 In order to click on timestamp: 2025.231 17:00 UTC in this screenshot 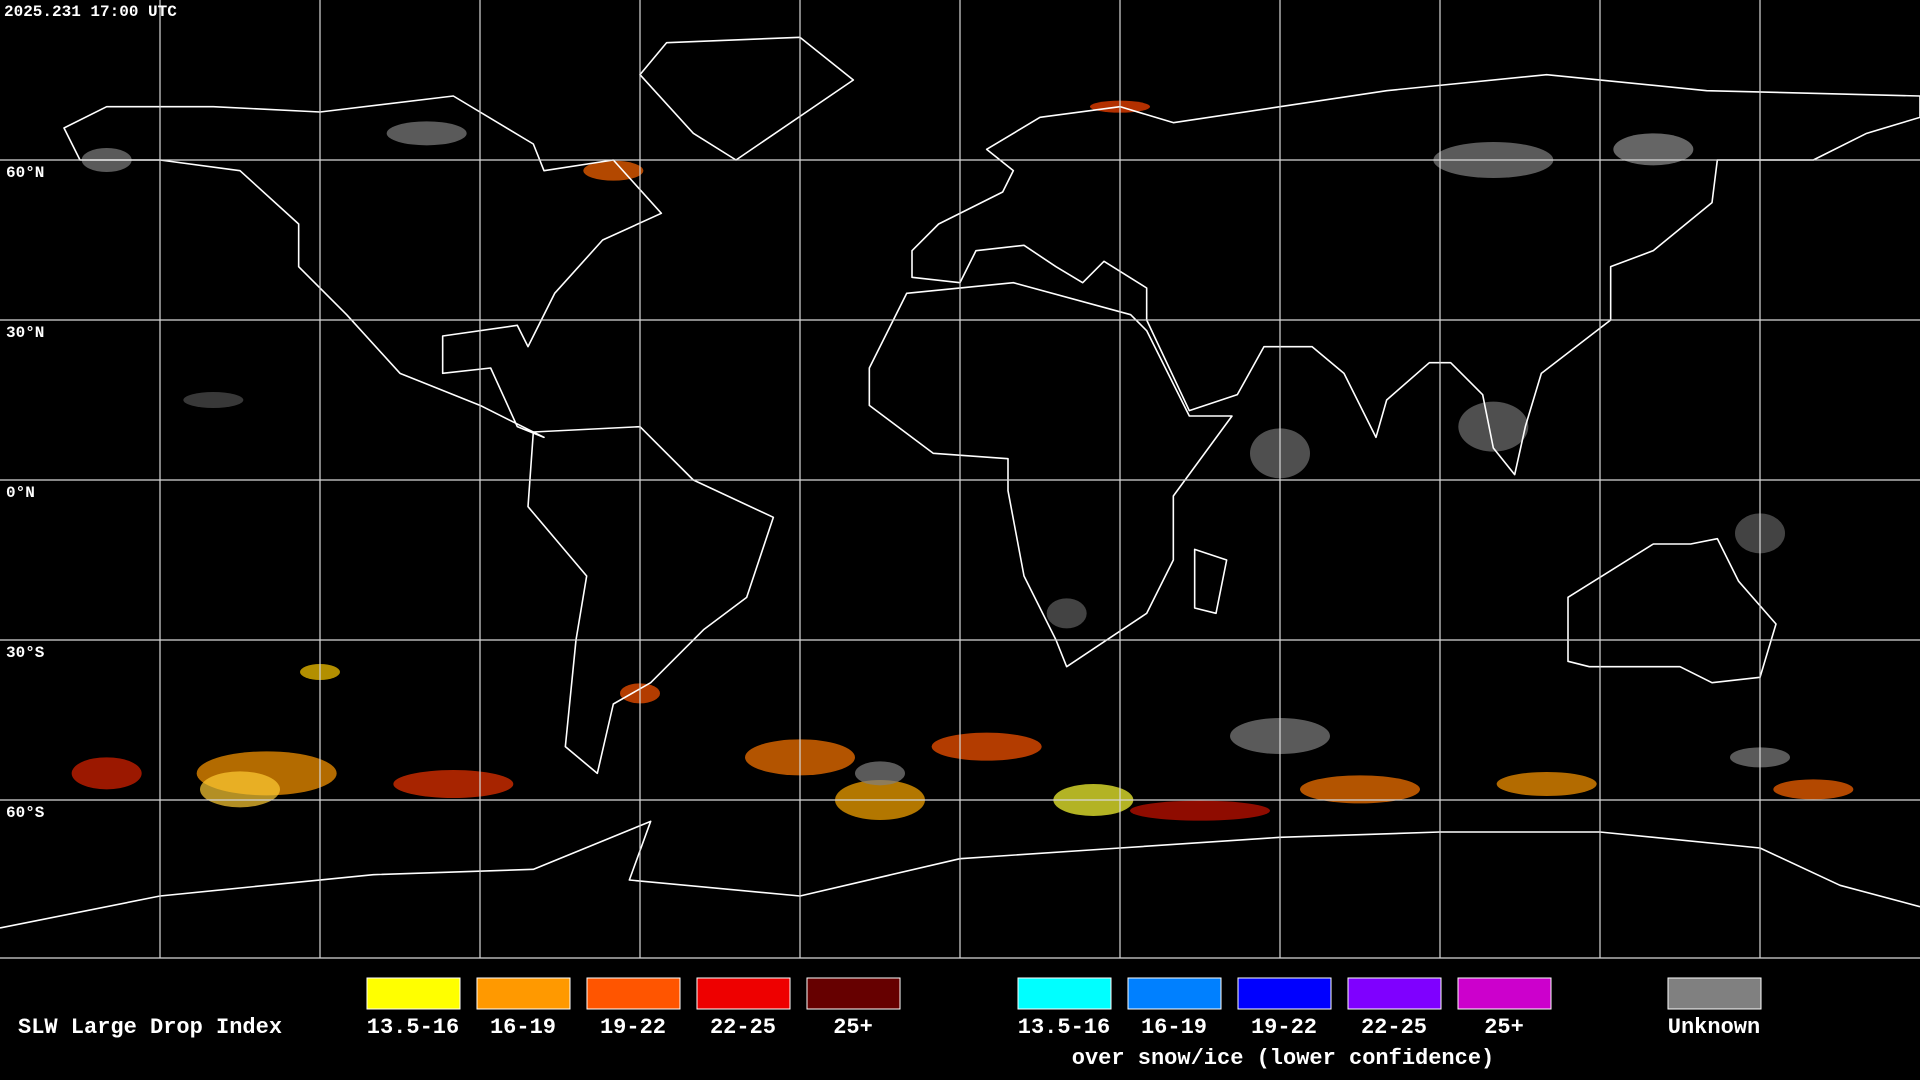, I will do `click(90, 12)`.